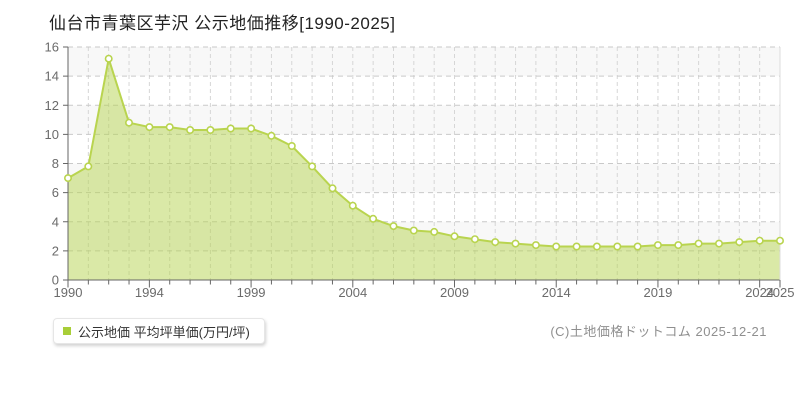 This screenshot has height=400, width=800. What do you see at coordinates (657, 292) in the screenshot?
I see `x-tick-label: 2019` at bounding box center [657, 292].